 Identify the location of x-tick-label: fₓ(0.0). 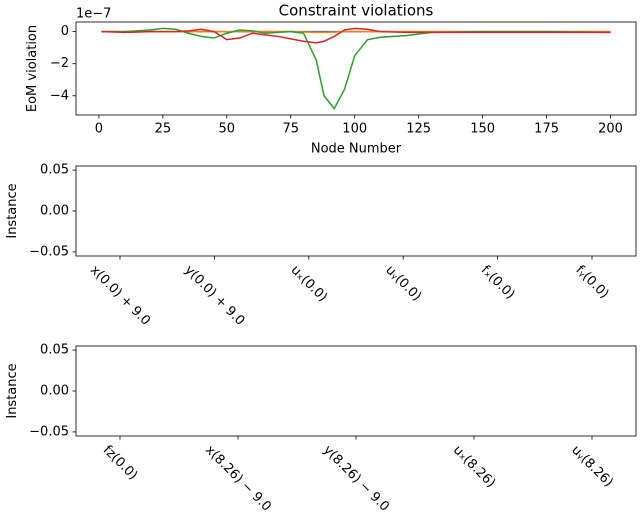
(498, 283).